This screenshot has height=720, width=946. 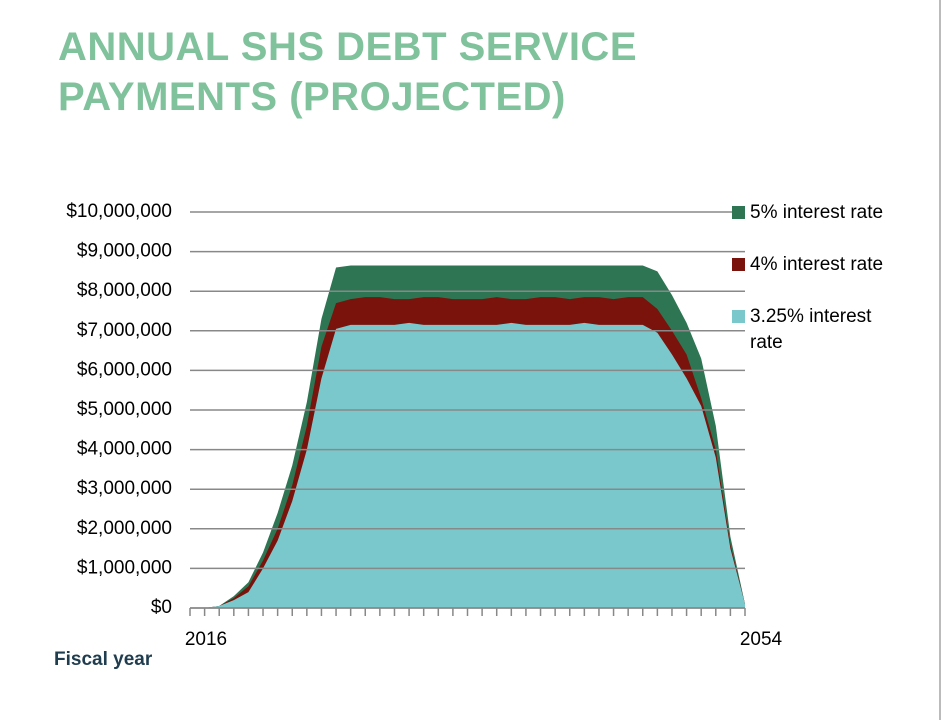 I want to click on x-axis-label: Fiscal year, so click(x=103, y=659).